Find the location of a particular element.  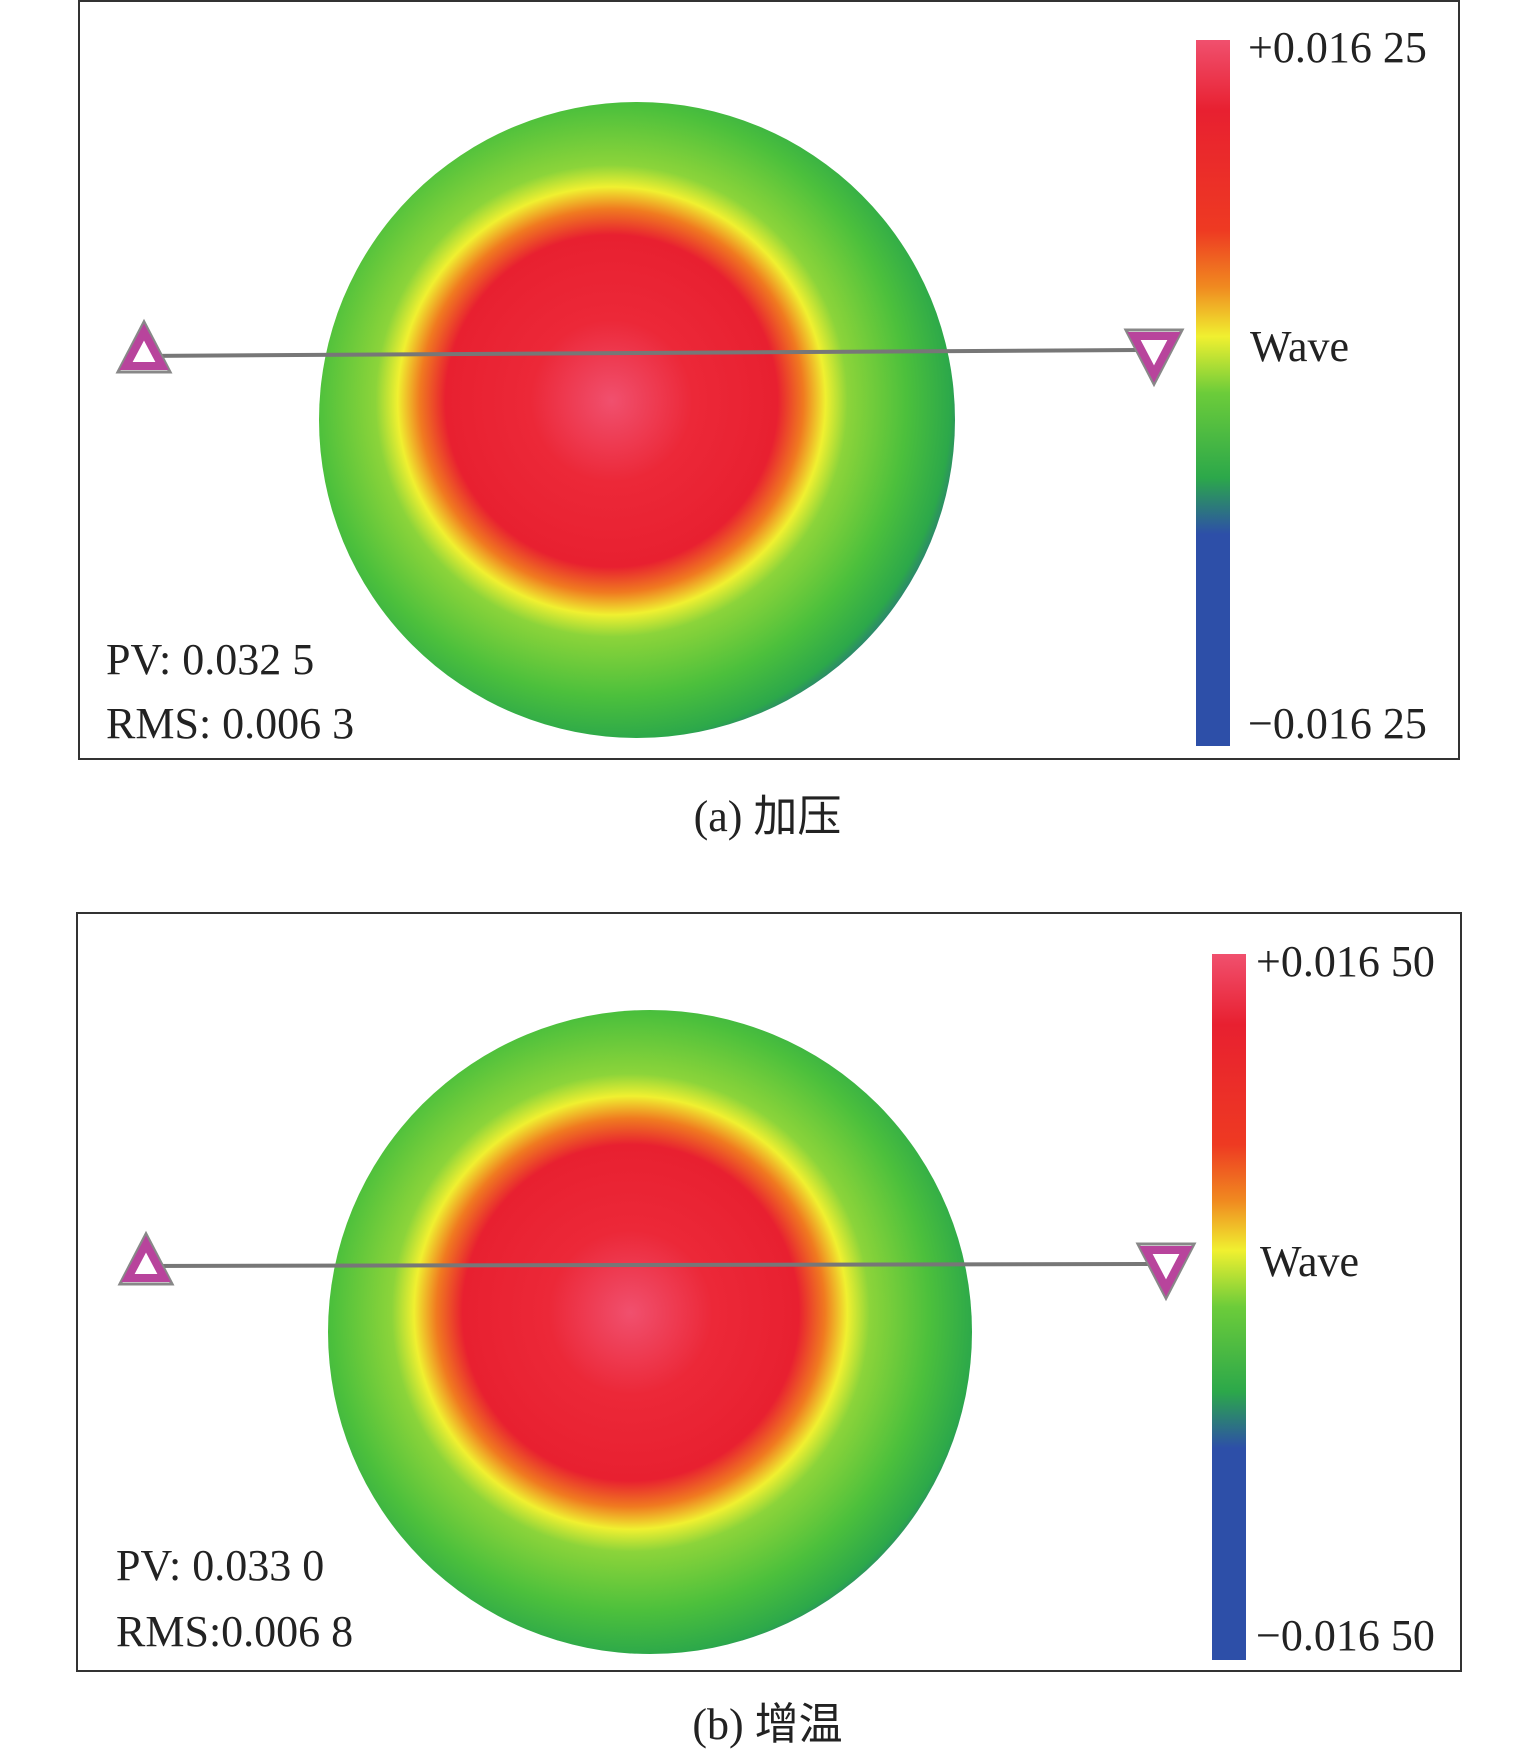

rms-value: RMS:0.006 8 is located at coordinates (235, 1631).